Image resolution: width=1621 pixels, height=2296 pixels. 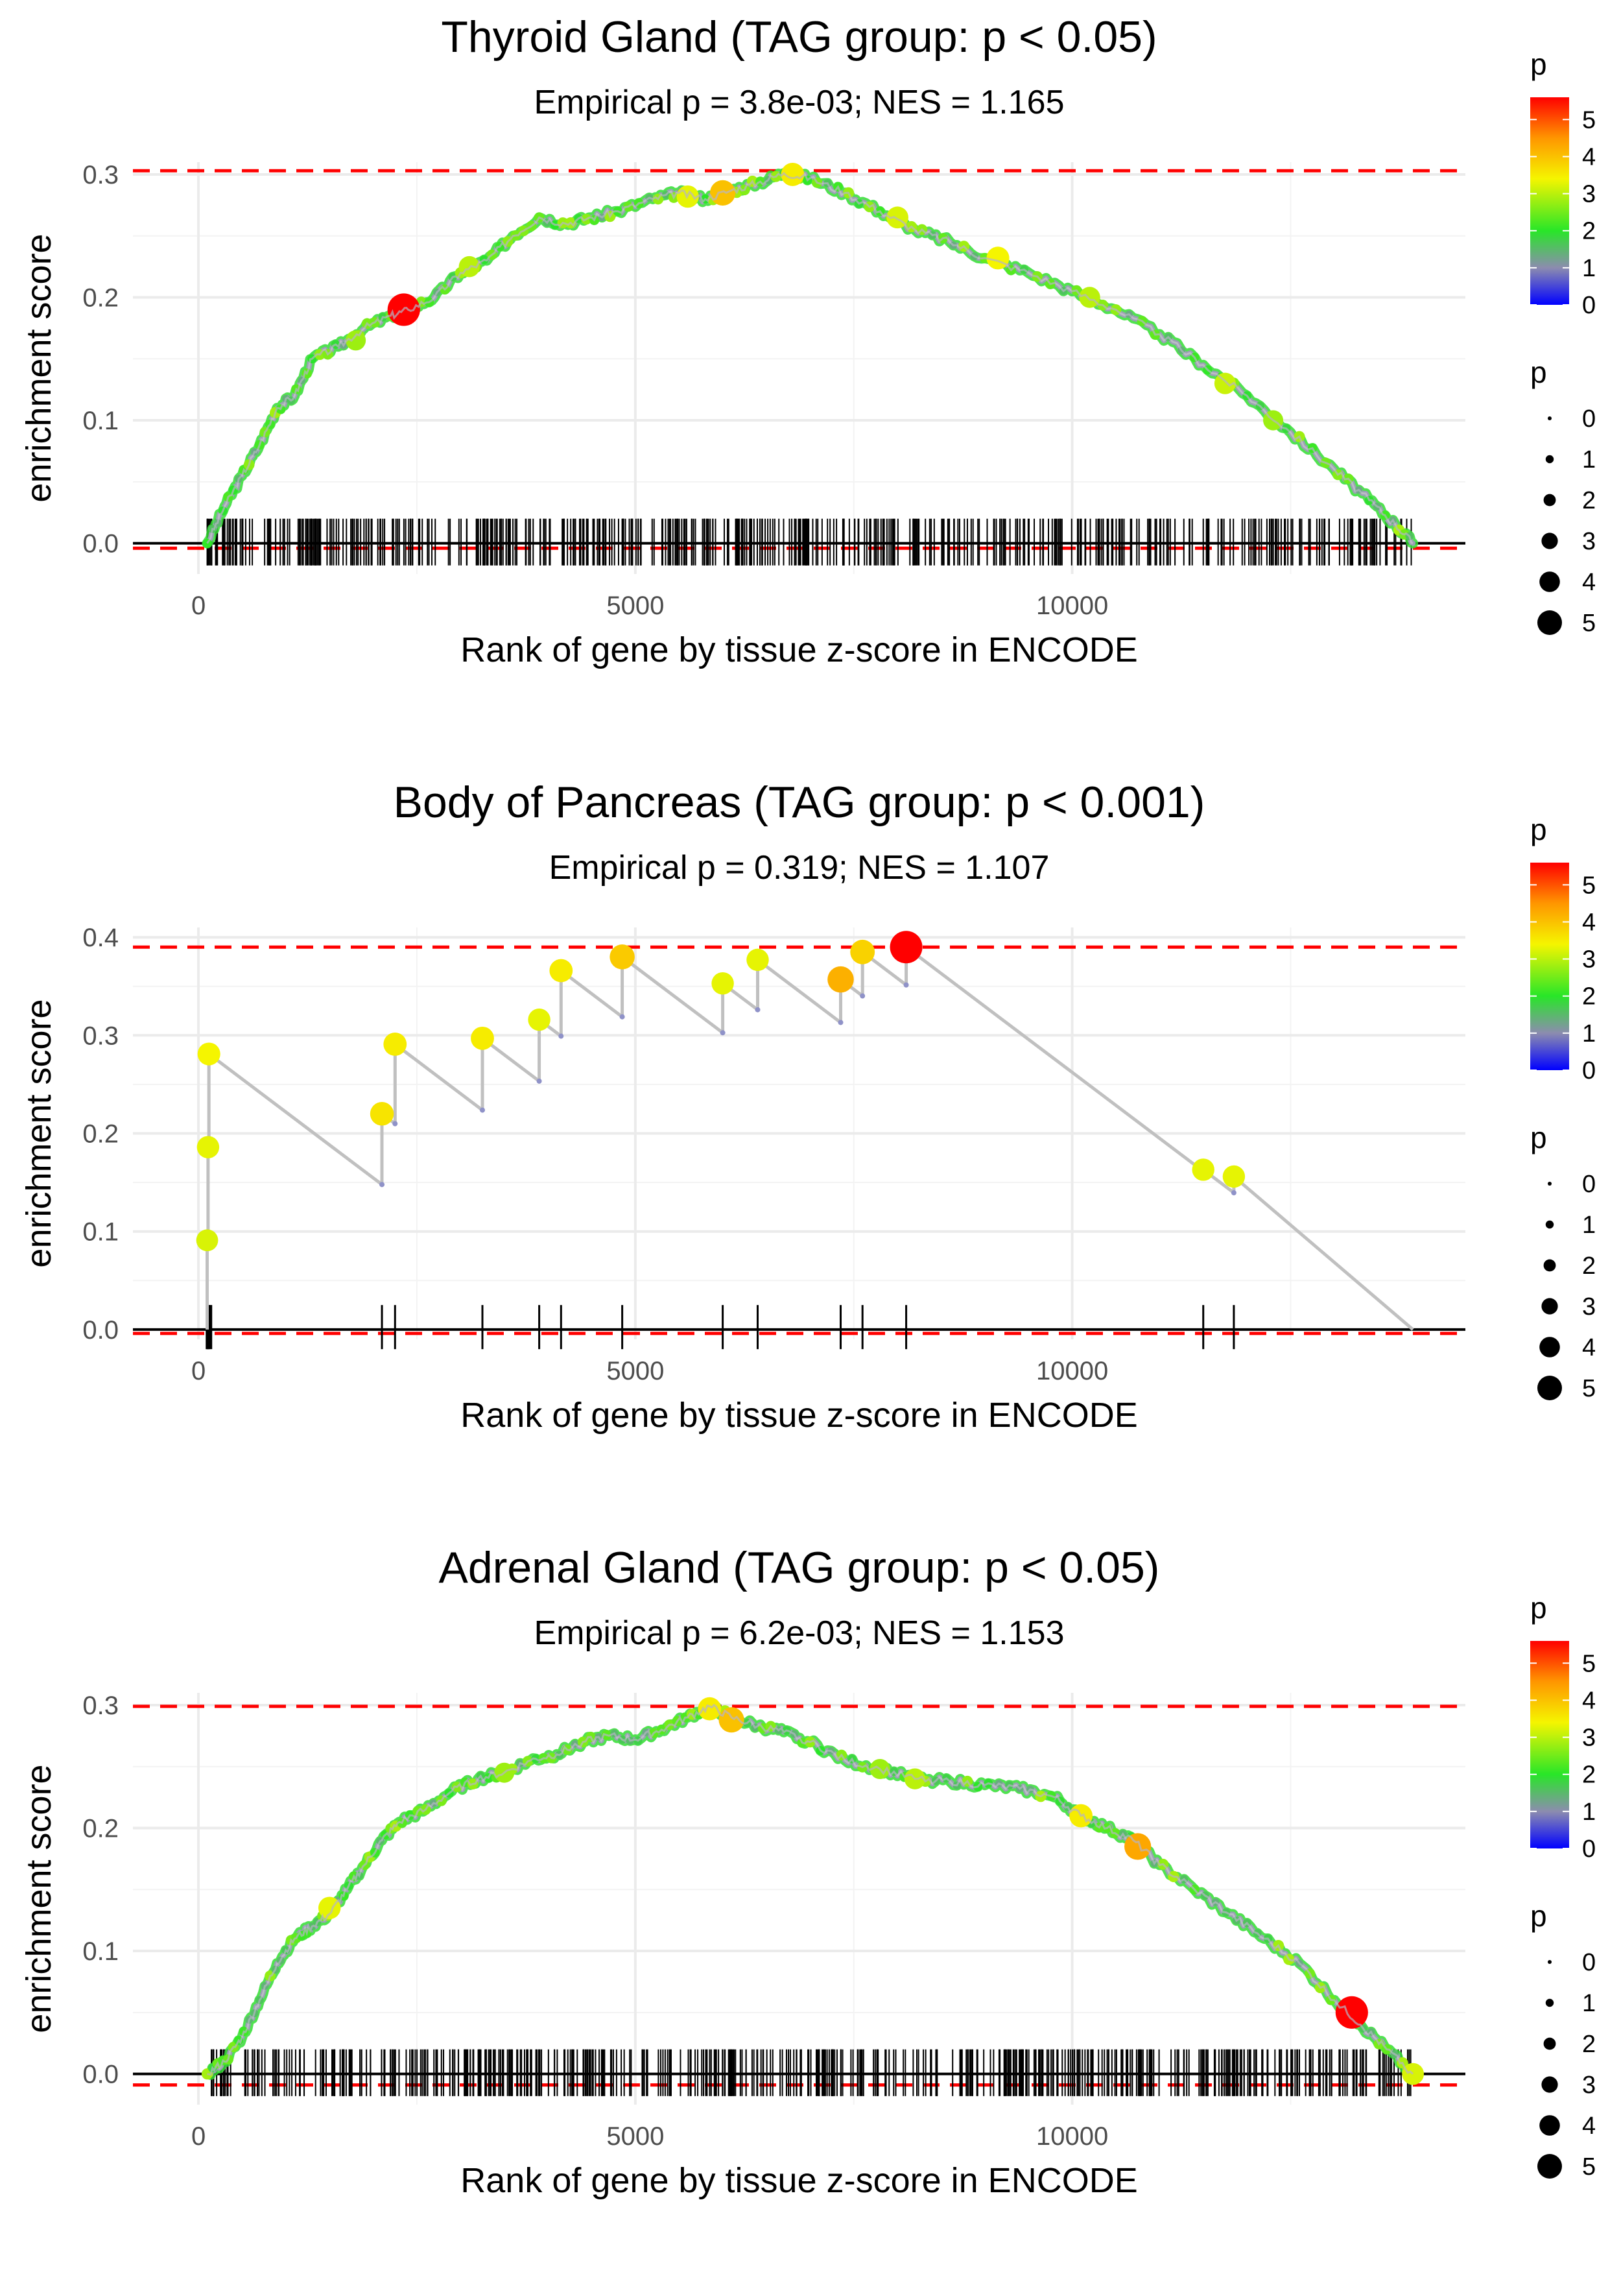 What do you see at coordinates (1072, 606) in the screenshot?
I see `x-tick-label: 10000` at bounding box center [1072, 606].